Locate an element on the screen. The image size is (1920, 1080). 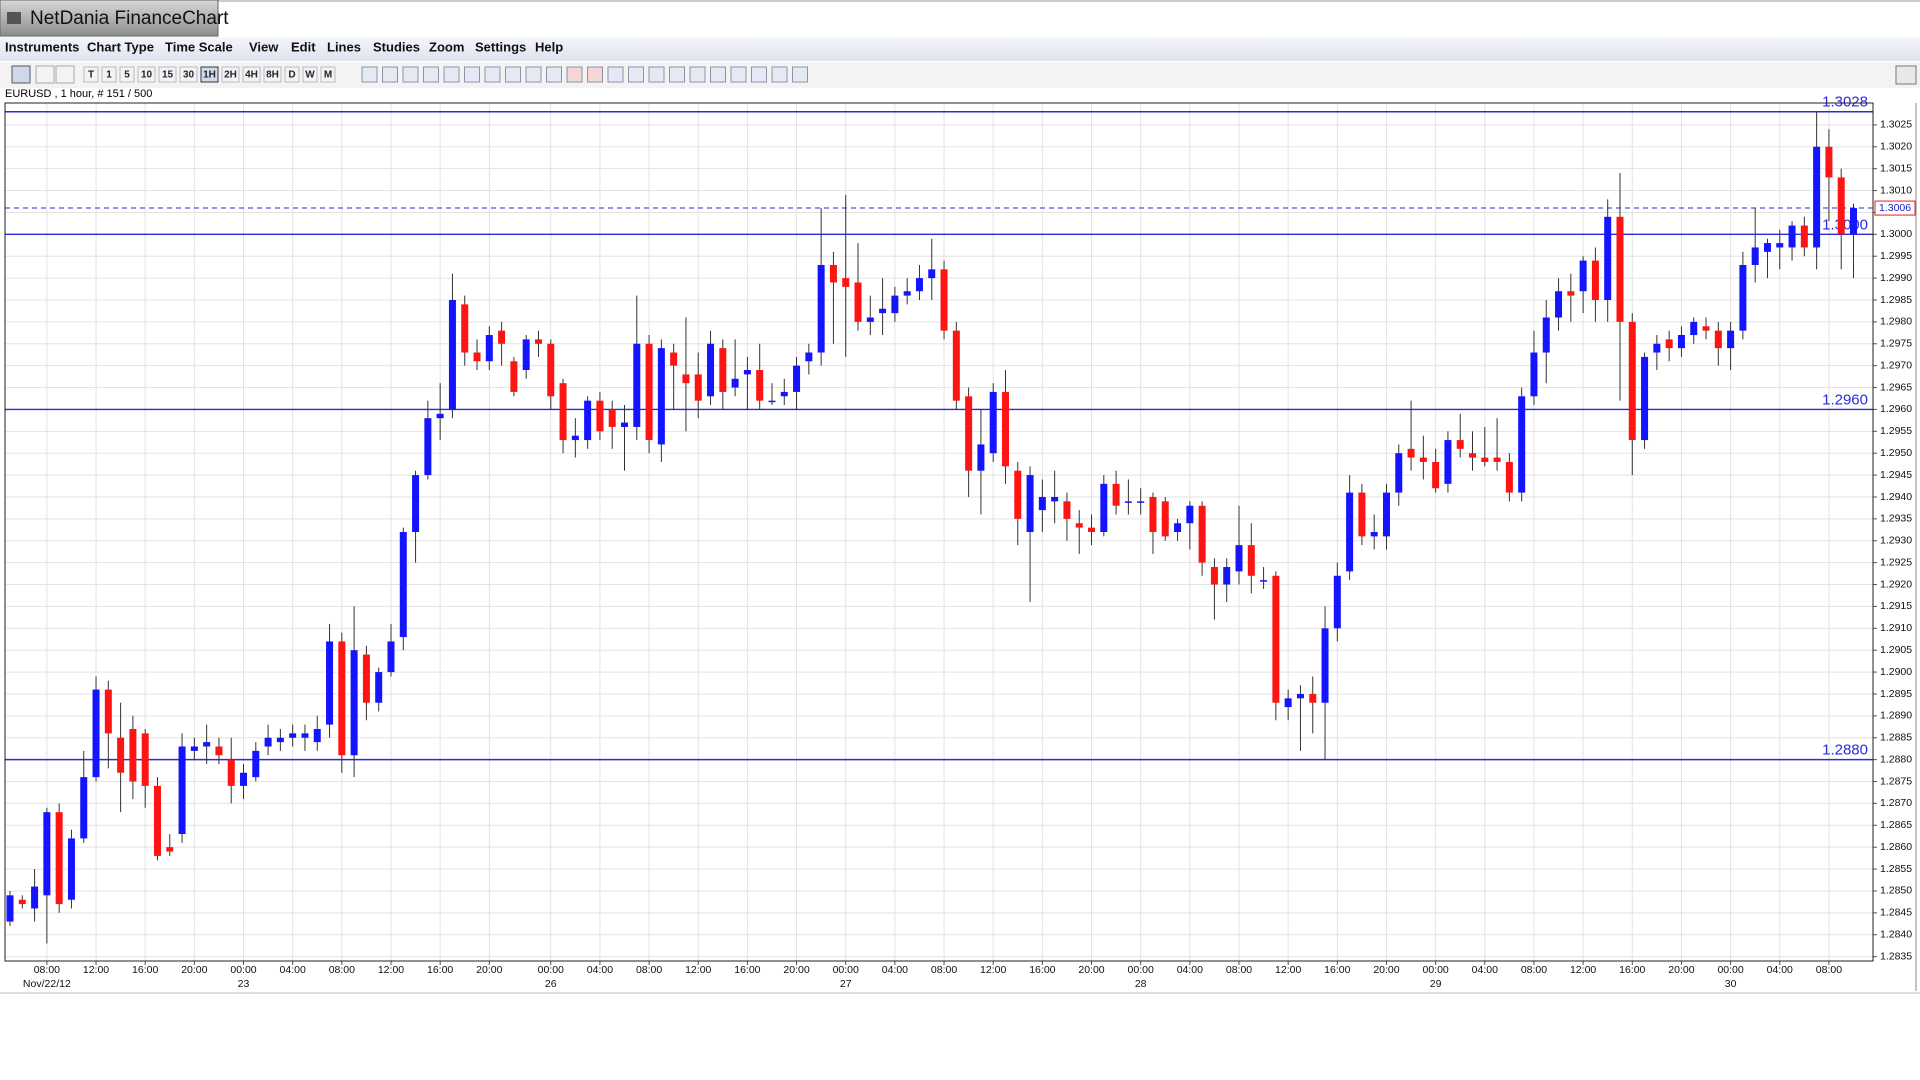
timeframe-label: 2H is located at coordinates (230, 75).